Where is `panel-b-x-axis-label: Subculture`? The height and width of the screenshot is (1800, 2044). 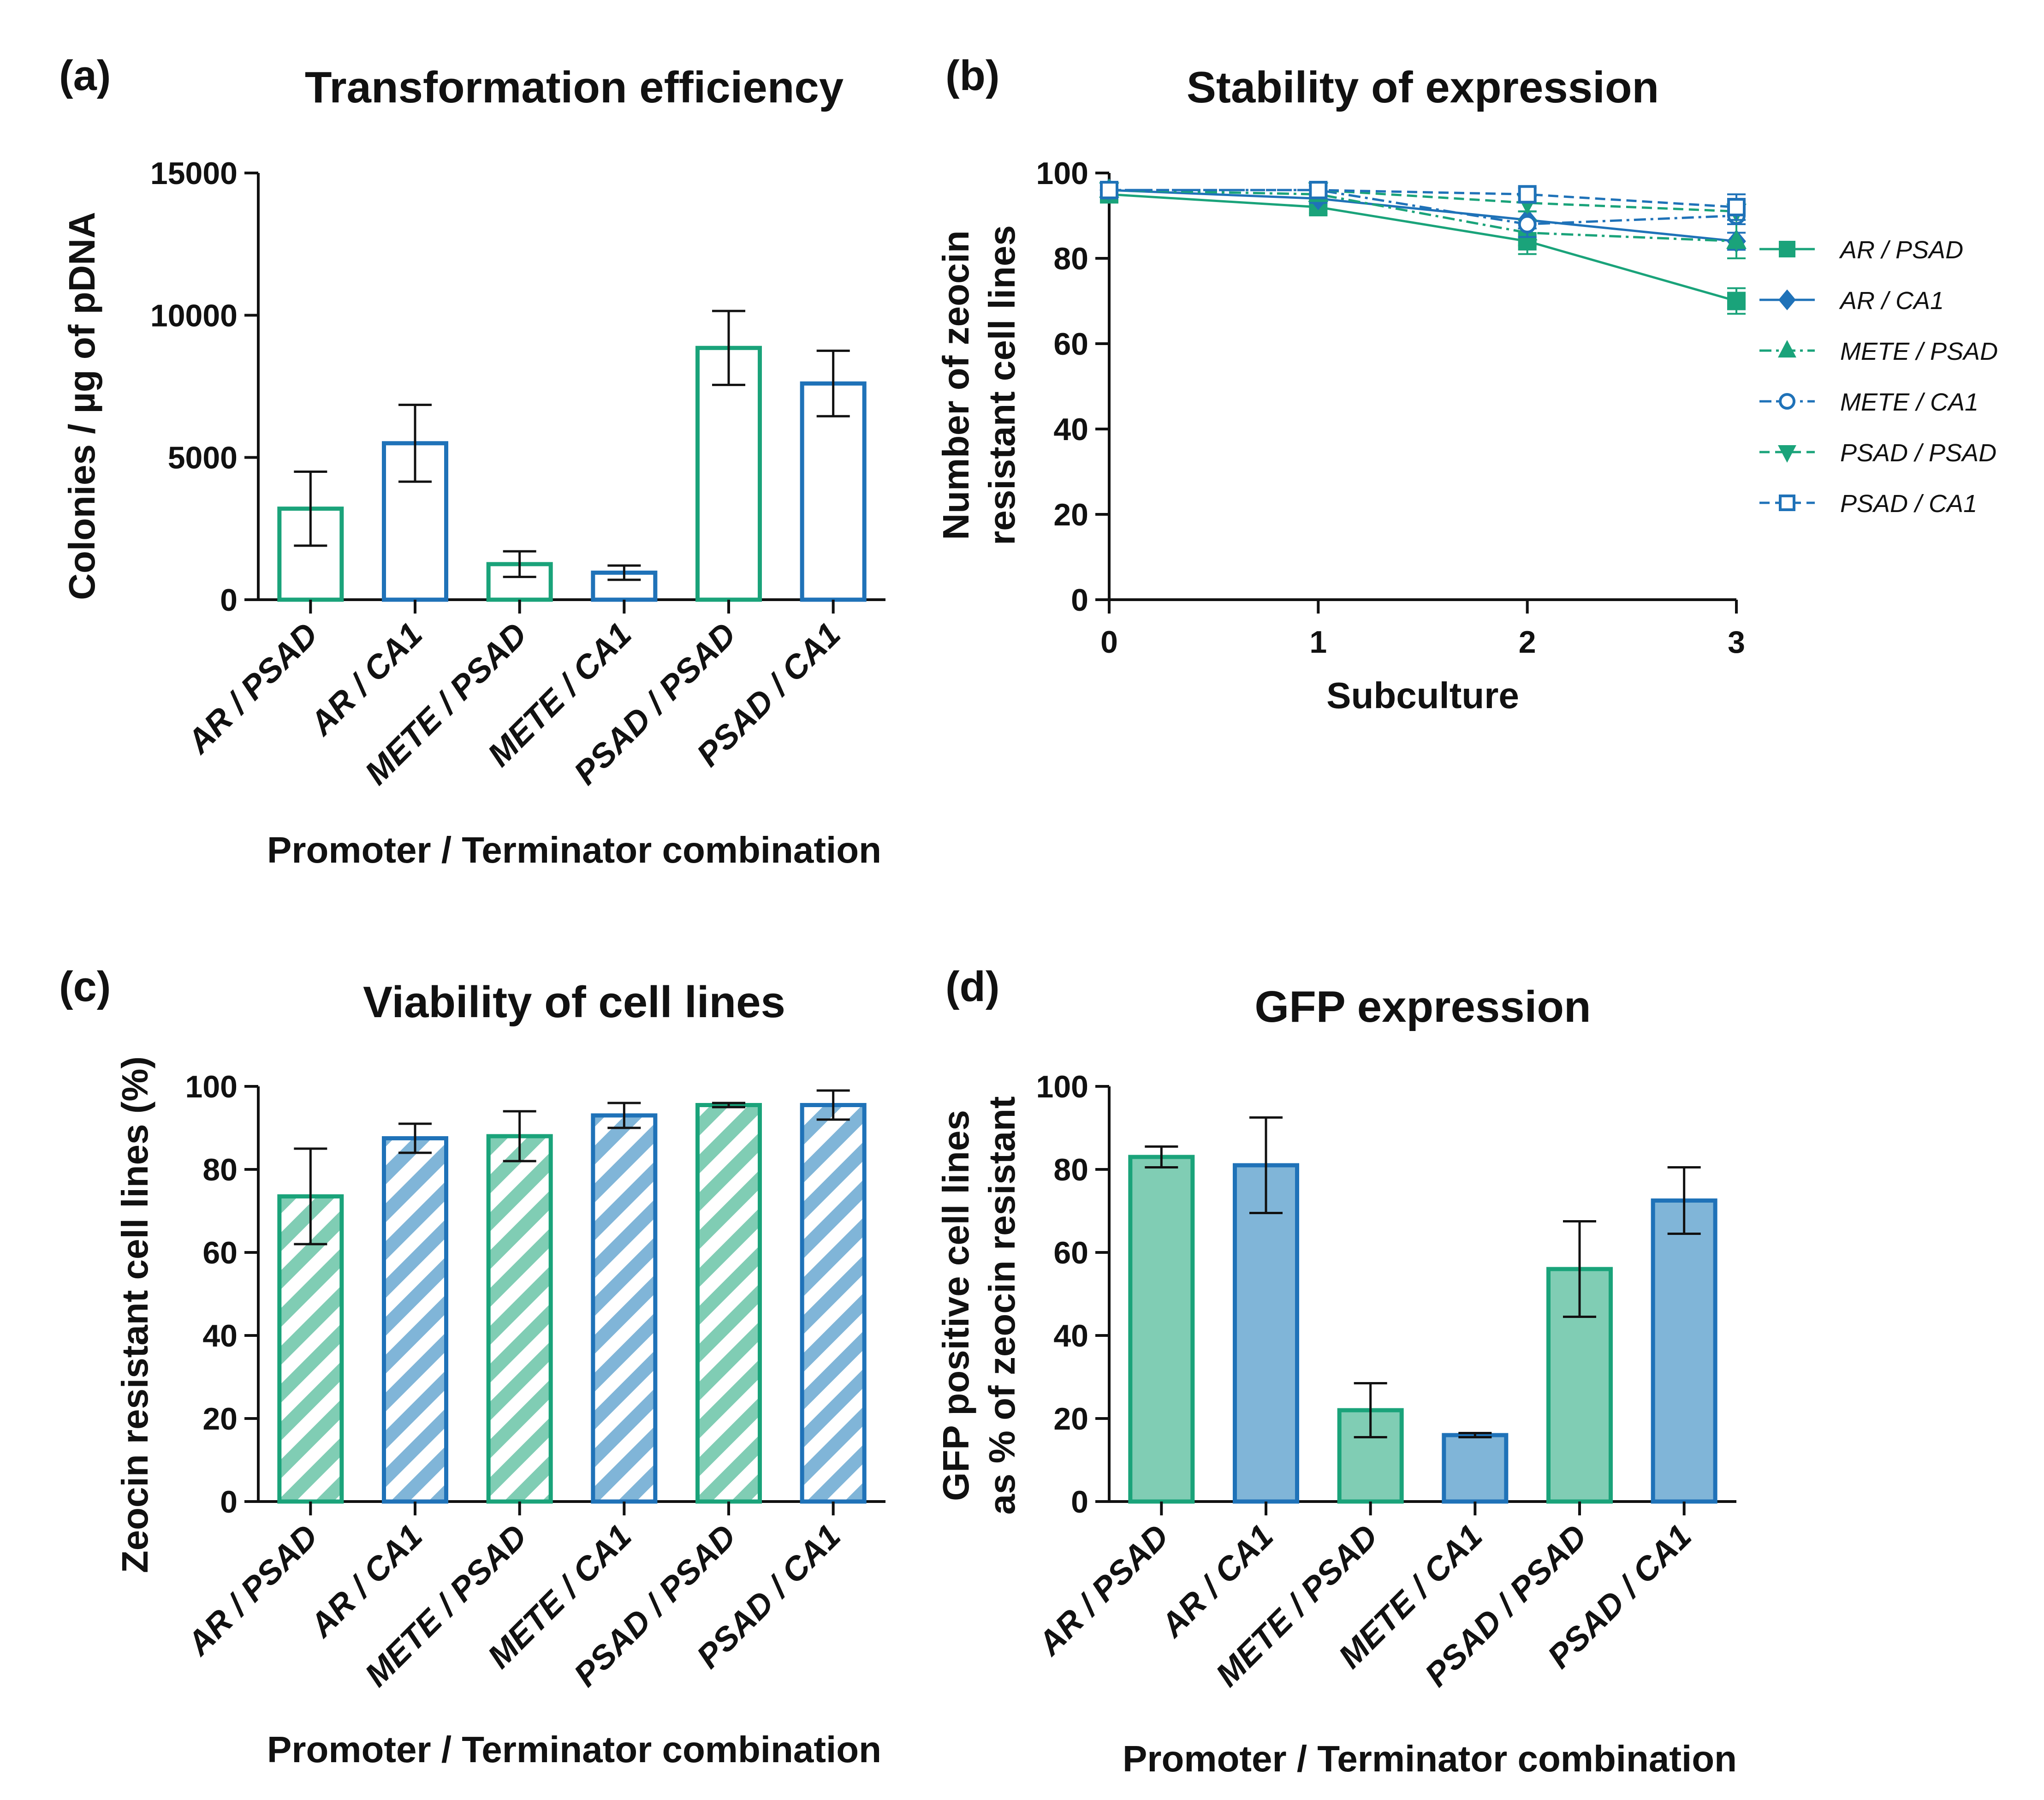 panel-b-x-axis-label: Subculture is located at coordinates (1422, 695).